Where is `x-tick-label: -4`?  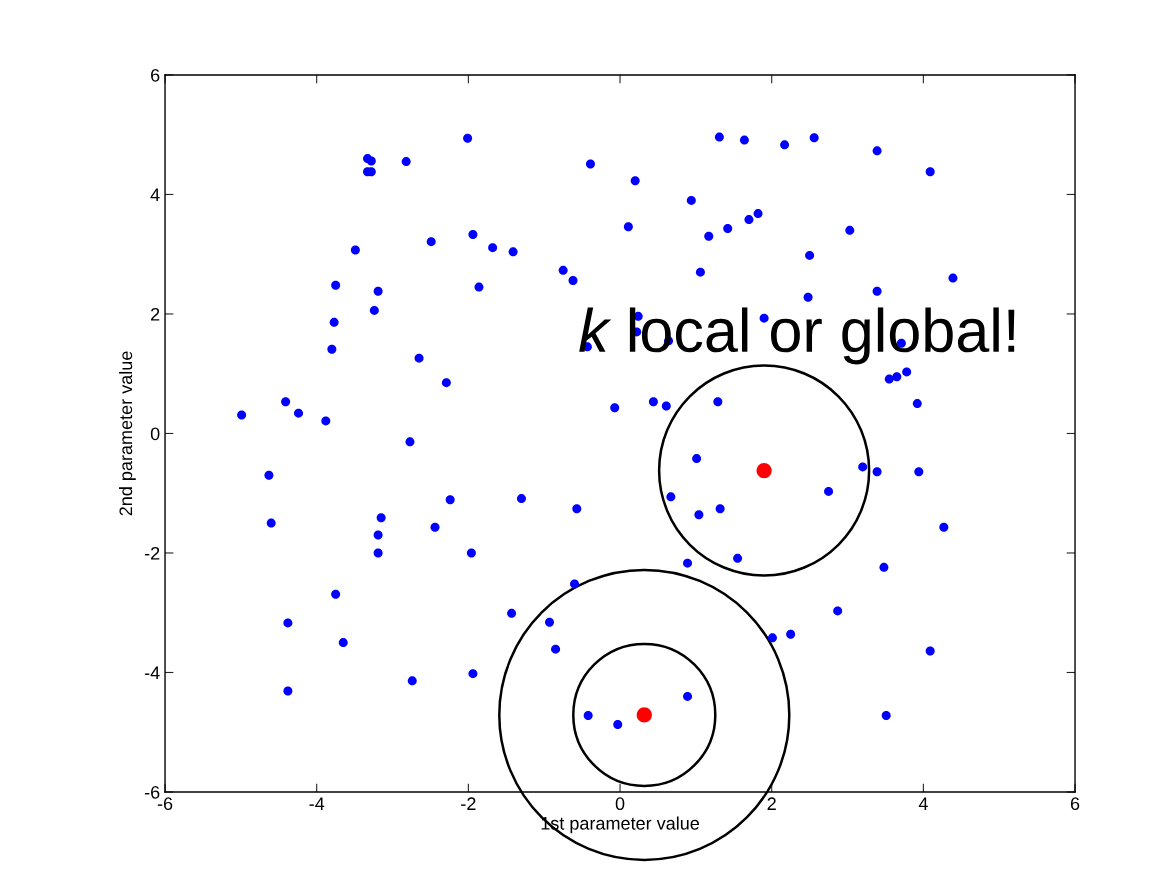 x-tick-label: -4 is located at coordinates (317, 803).